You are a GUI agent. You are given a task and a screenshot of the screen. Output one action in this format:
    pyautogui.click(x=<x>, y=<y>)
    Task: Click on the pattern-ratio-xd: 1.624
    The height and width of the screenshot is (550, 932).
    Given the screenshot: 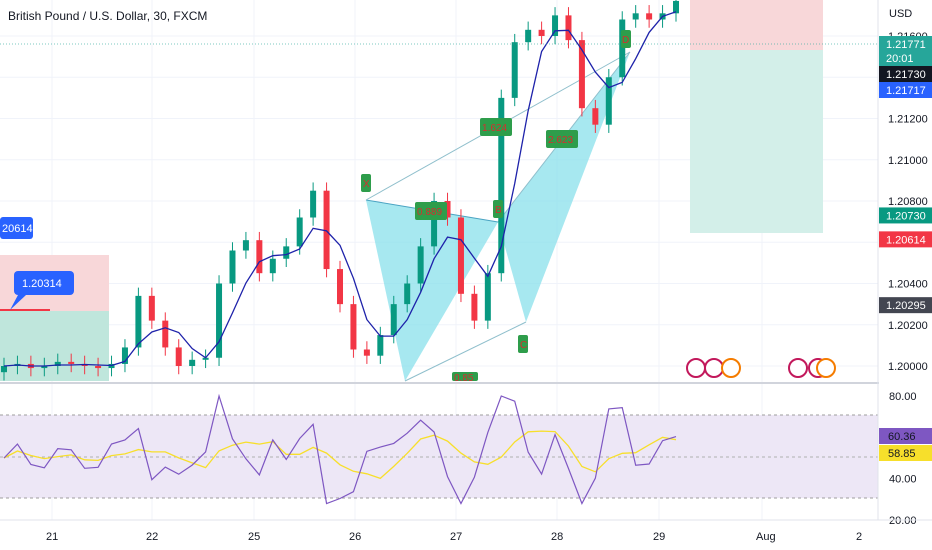 What is the action you would take?
    pyautogui.click(x=496, y=127)
    